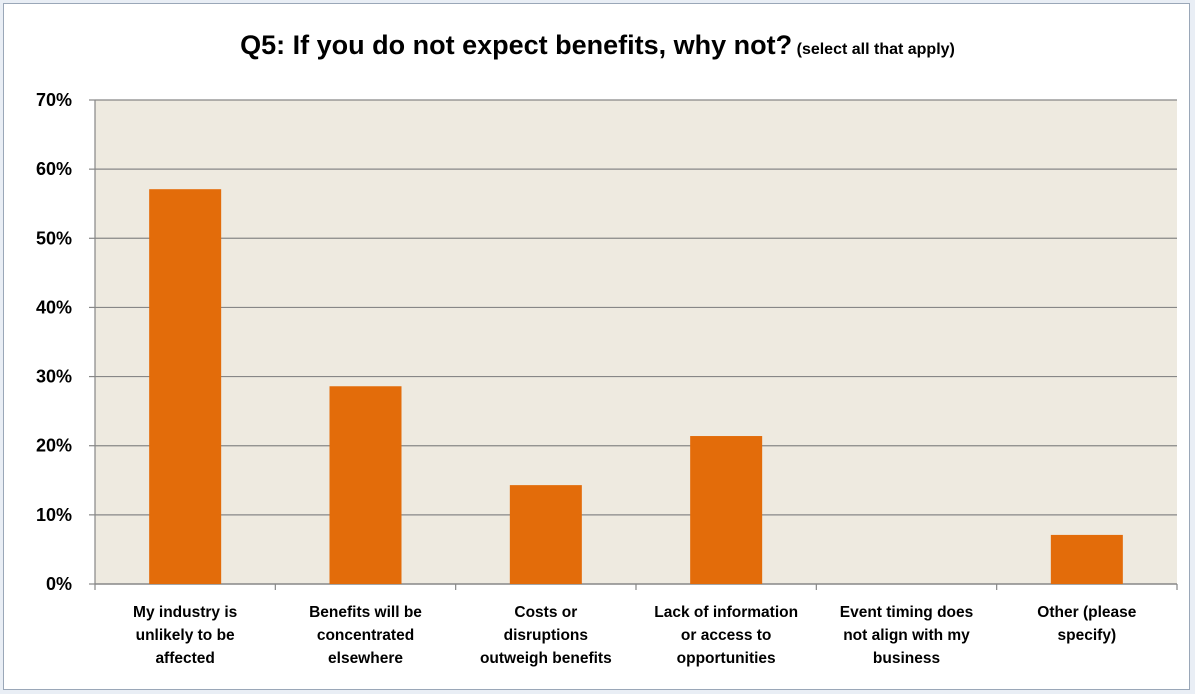 This screenshot has height=694, width=1195. Describe the element at coordinates (59, 584) in the screenshot. I see `y-tick-label: 0%` at that location.